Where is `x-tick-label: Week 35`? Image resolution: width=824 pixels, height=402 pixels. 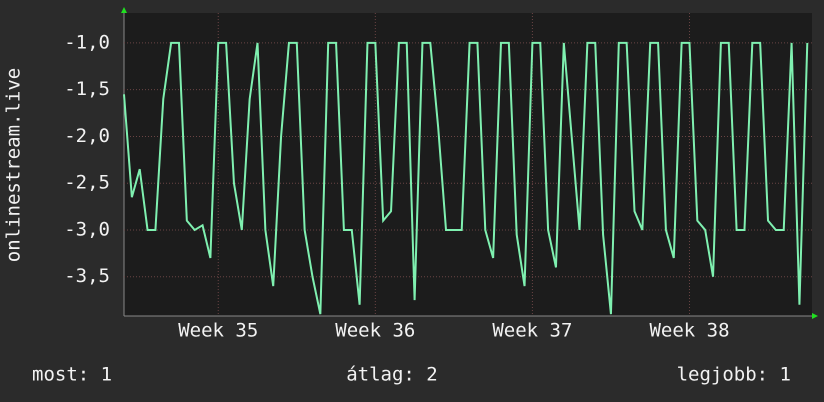 x-tick-label: Week 35 is located at coordinates (218, 331).